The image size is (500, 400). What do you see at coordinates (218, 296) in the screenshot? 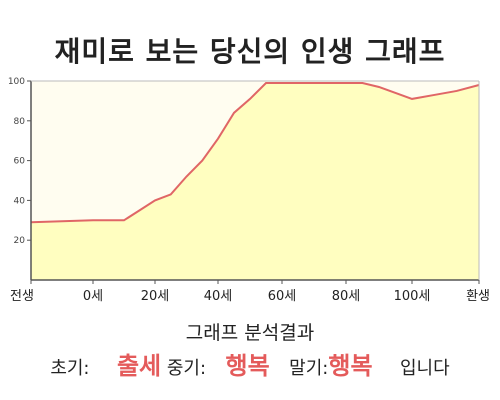
I see `x-tick-label: 40세` at bounding box center [218, 296].